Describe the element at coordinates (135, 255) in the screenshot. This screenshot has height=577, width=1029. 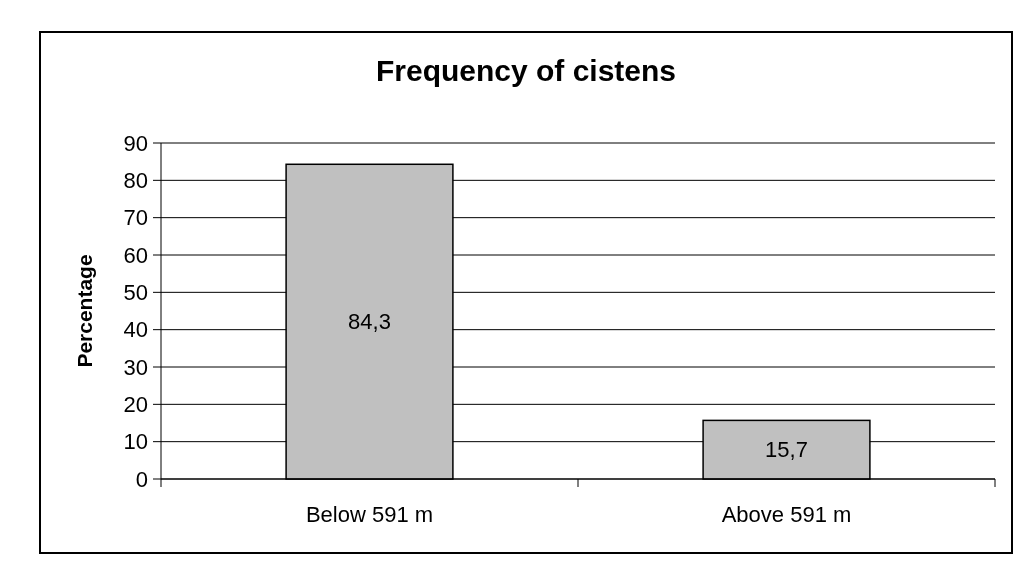
I see `y-tick-label: 60` at that location.